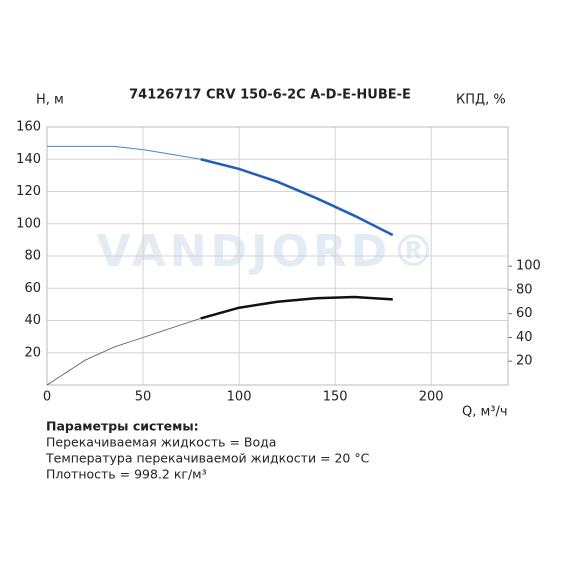 Image resolution: width=570 pixels, height=570 pixels. What do you see at coordinates (485, 412) in the screenshot?
I see `x-axis-label: Q, м³/ч` at bounding box center [485, 412].